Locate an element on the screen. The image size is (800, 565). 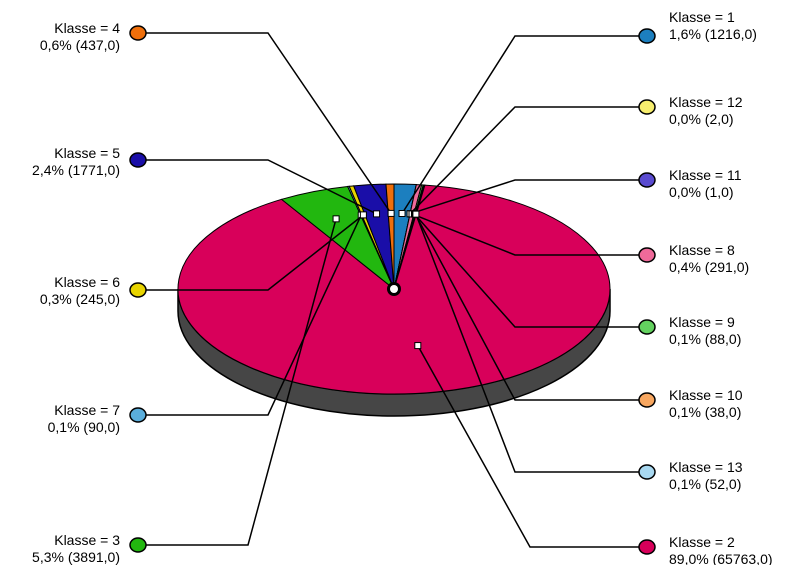
slice-label-name-13: Klasse = 4 is located at coordinates (87, 28).